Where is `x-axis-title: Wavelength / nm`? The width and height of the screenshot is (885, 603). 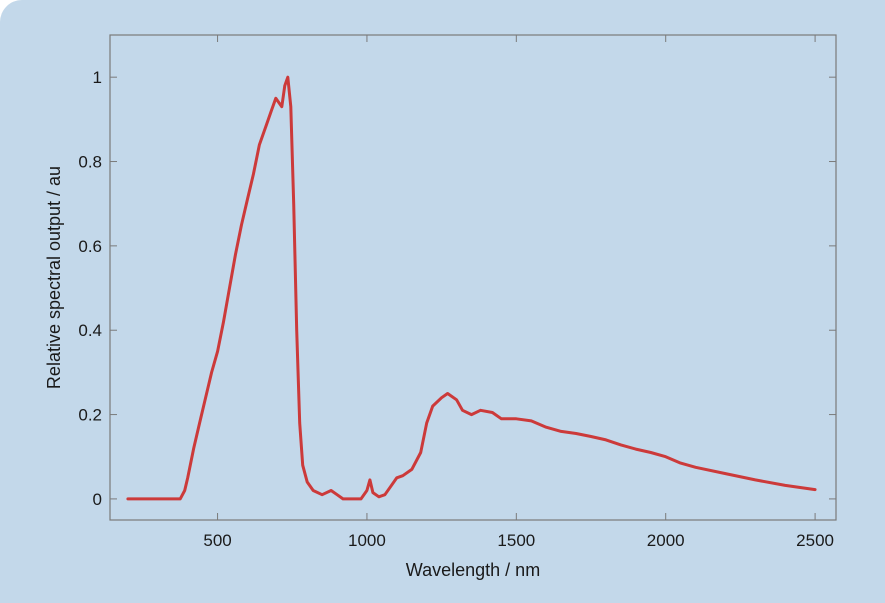 x-axis-title: Wavelength / nm is located at coordinates (473, 570).